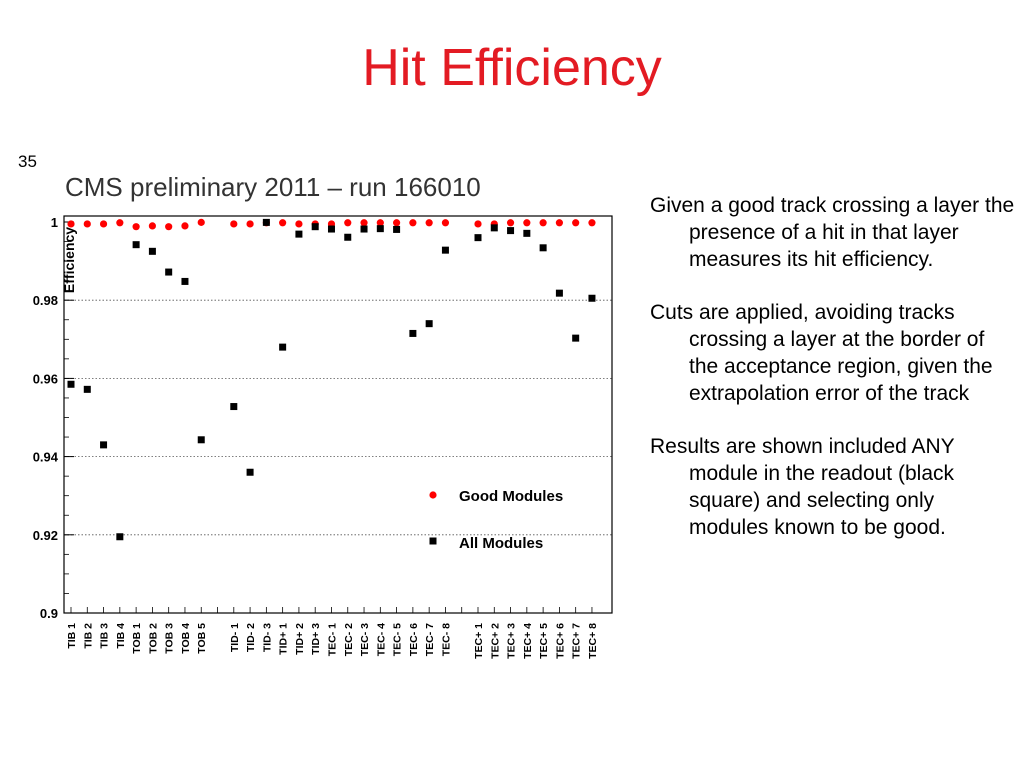  What do you see at coordinates (202, 638) in the screenshot?
I see `x-tick-label: TOB 5` at bounding box center [202, 638].